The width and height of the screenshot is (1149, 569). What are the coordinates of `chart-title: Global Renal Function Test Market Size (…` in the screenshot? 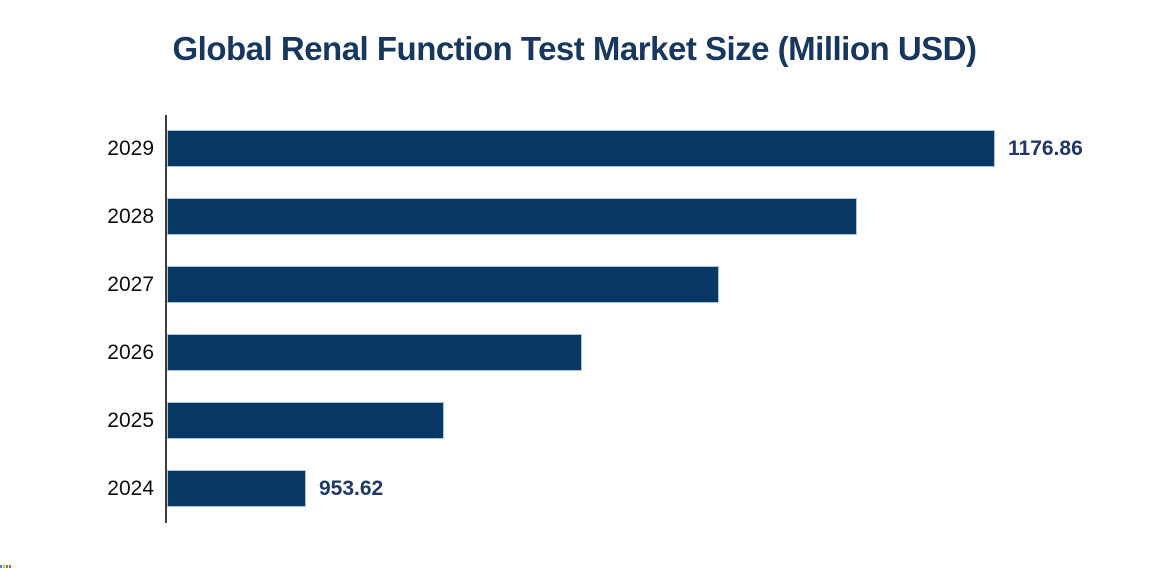 It's located at (574, 48).